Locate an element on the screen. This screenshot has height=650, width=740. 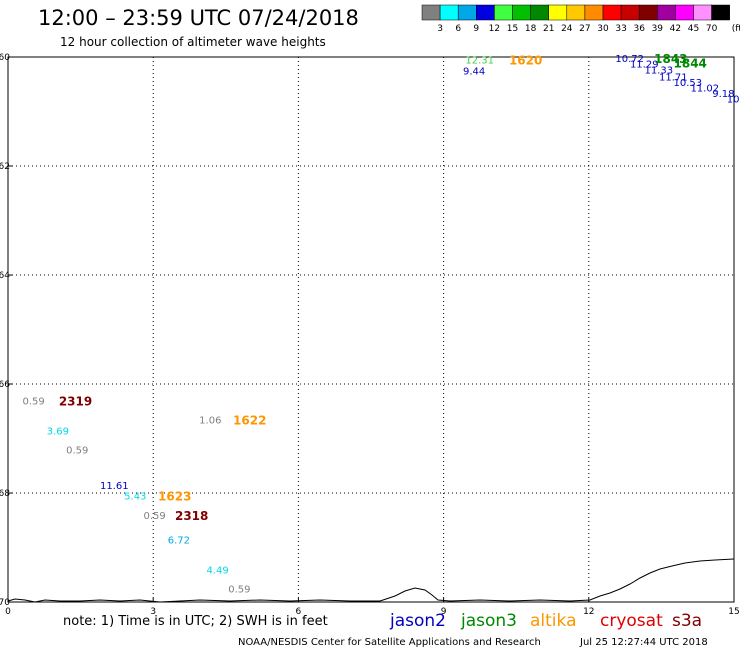
scale-label: 18 is located at coordinates (531, 29).